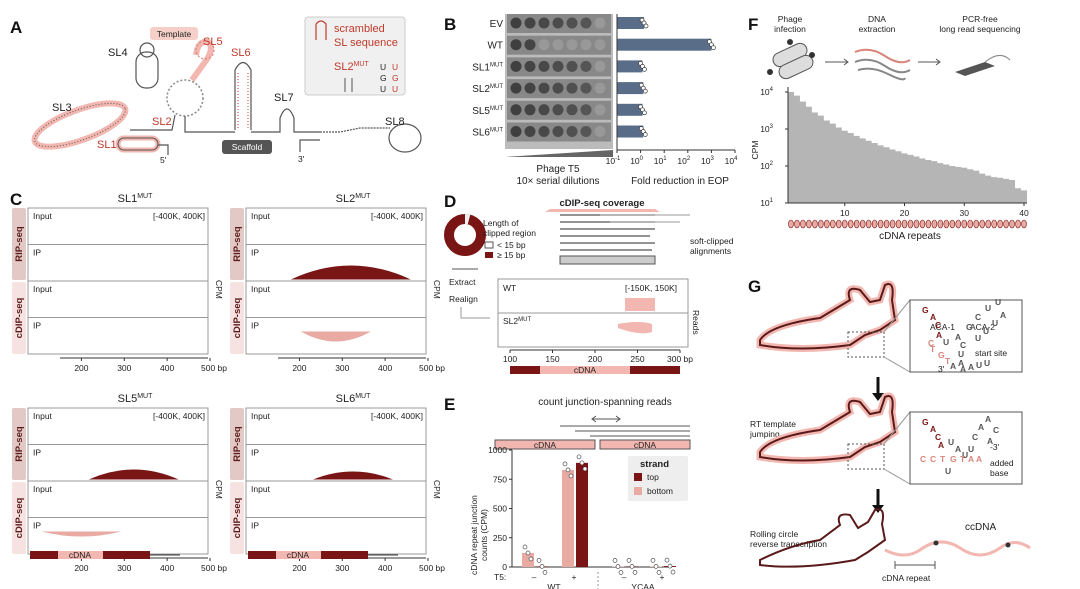 The width and height of the screenshot is (1080, 589). What do you see at coordinates (395, 78) in the screenshot?
I see `mut-base-4: G` at bounding box center [395, 78].